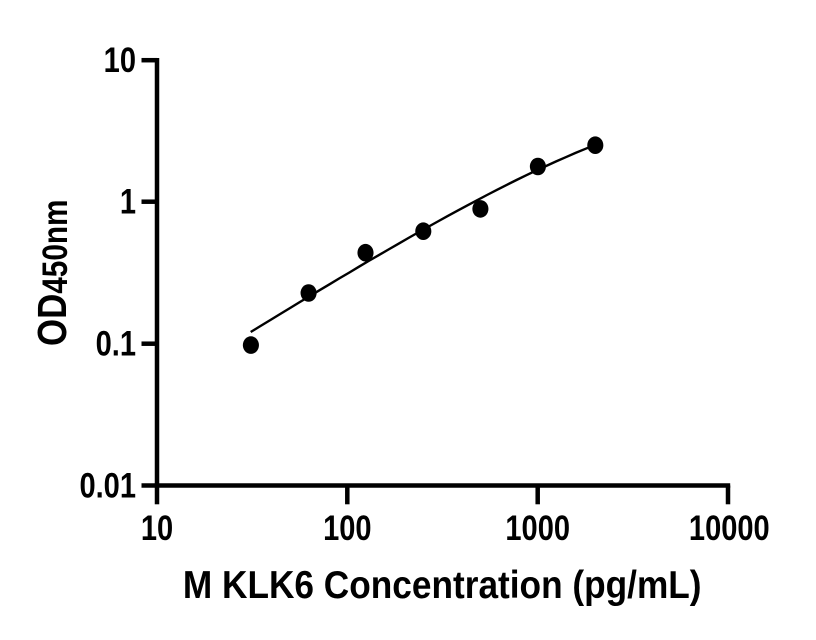 The height and width of the screenshot is (640, 816). Describe the element at coordinates (442, 584) in the screenshot. I see `svg-text: M KLK6 Concentration (pg/mL)` at that location.